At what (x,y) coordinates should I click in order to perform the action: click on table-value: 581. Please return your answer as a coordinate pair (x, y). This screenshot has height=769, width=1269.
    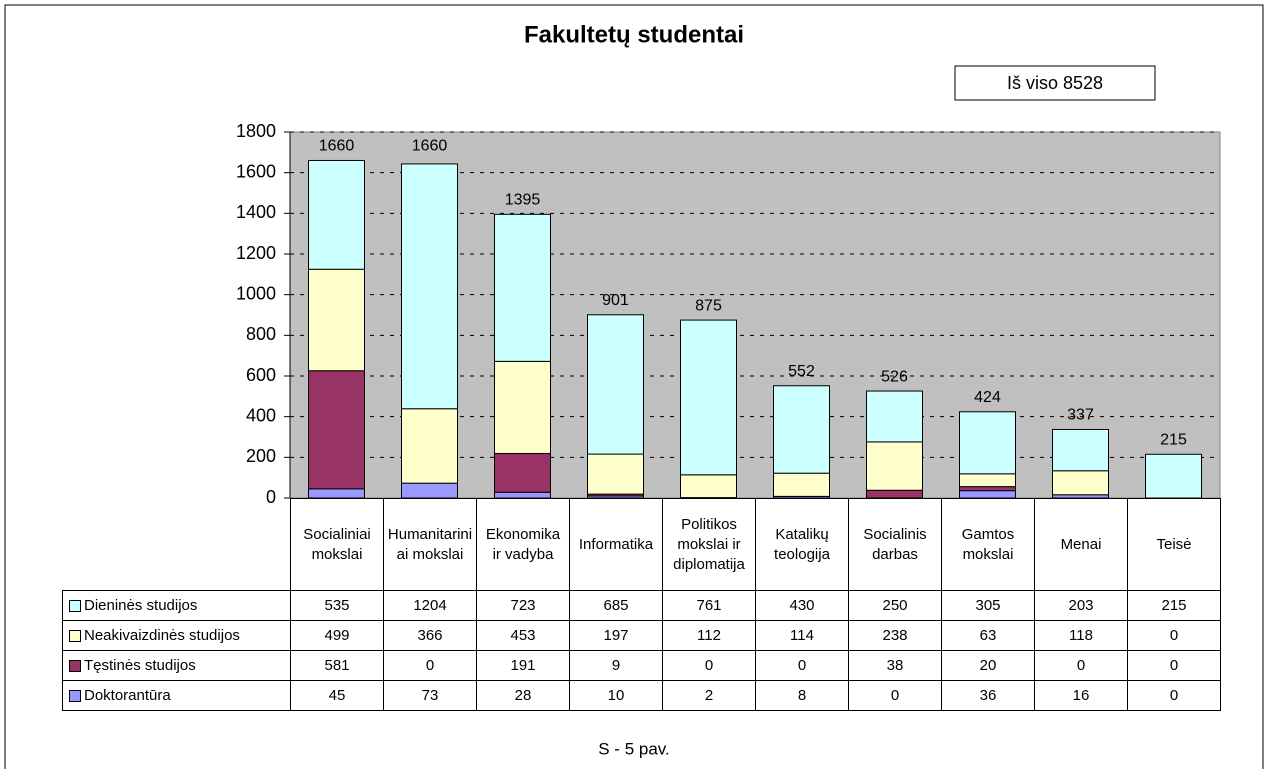
    Looking at the image, I should click on (337, 665).